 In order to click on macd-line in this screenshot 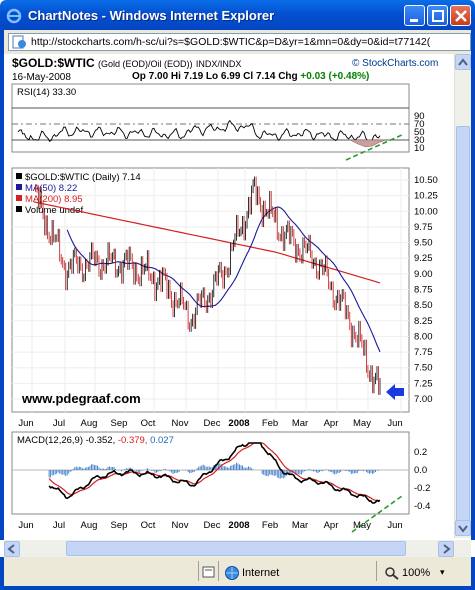, I will do `click(214, 473)`.